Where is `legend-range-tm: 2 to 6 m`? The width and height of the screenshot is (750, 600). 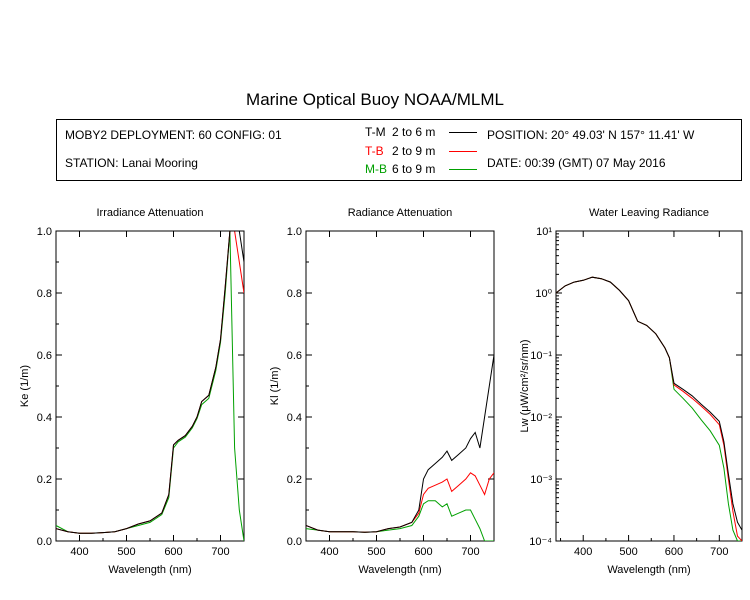 legend-range-tm: 2 to 6 m is located at coordinates (414, 132).